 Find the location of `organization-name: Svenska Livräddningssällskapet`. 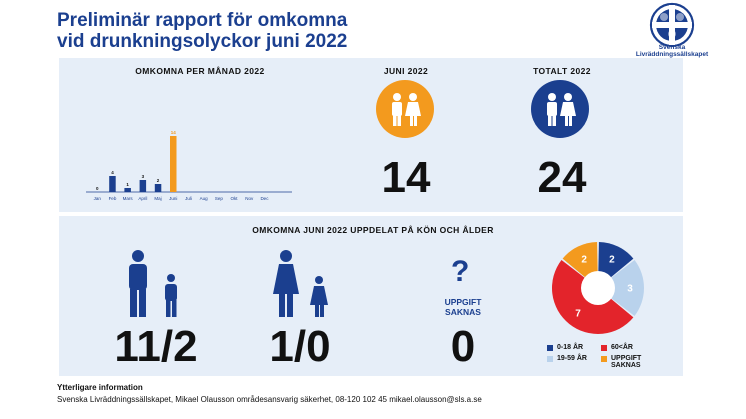

organization-name: Svenska Livräddningssällskapet is located at coordinates (672, 51).